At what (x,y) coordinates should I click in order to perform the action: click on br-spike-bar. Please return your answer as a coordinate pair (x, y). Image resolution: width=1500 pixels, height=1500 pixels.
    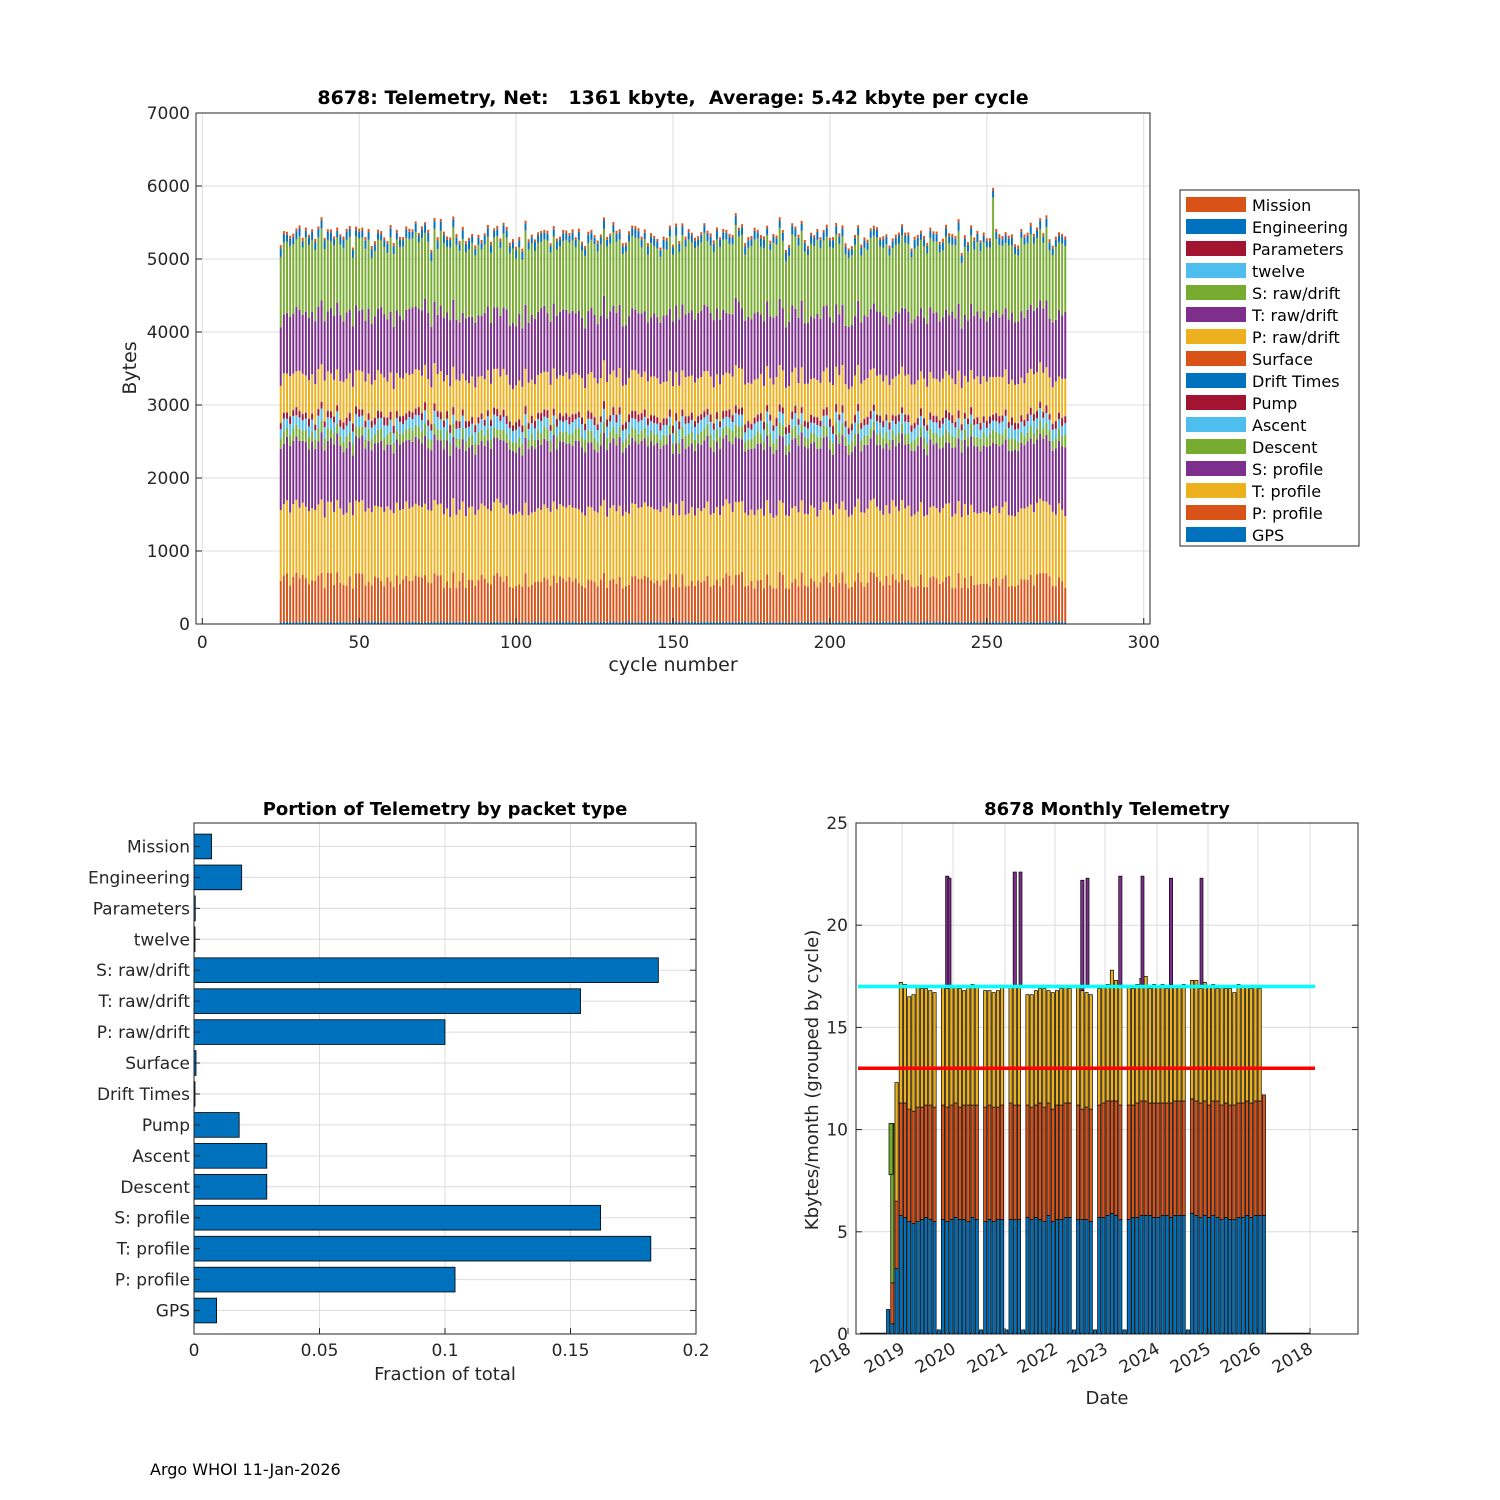
    Looking at the image, I should click on (1087, 932).